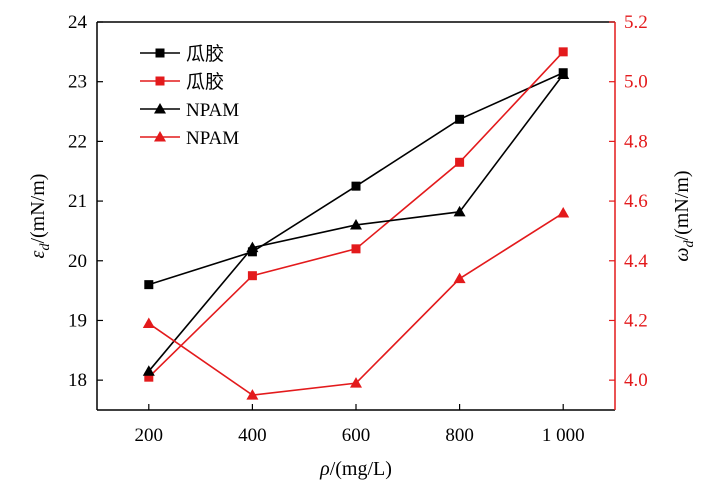 The width and height of the screenshot is (727, 488). What do you see at coordinates (636, 320) in the screenshot?
I see `right-y-tick-label: 4.2` at bounding box center [636, 320].